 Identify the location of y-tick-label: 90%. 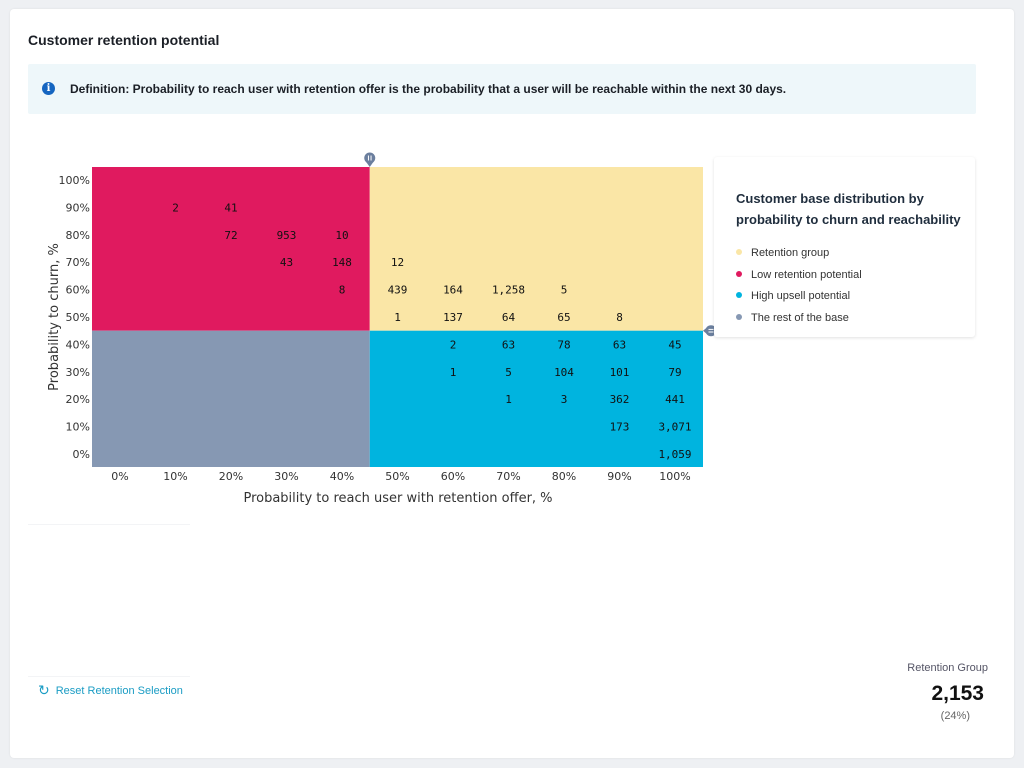
(78, 207).